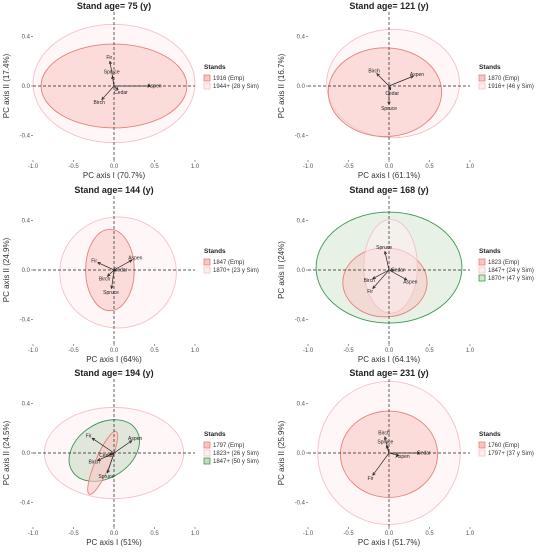  I want to click on legend-item: 1847+ (50 y Sim), so click(236, 462).